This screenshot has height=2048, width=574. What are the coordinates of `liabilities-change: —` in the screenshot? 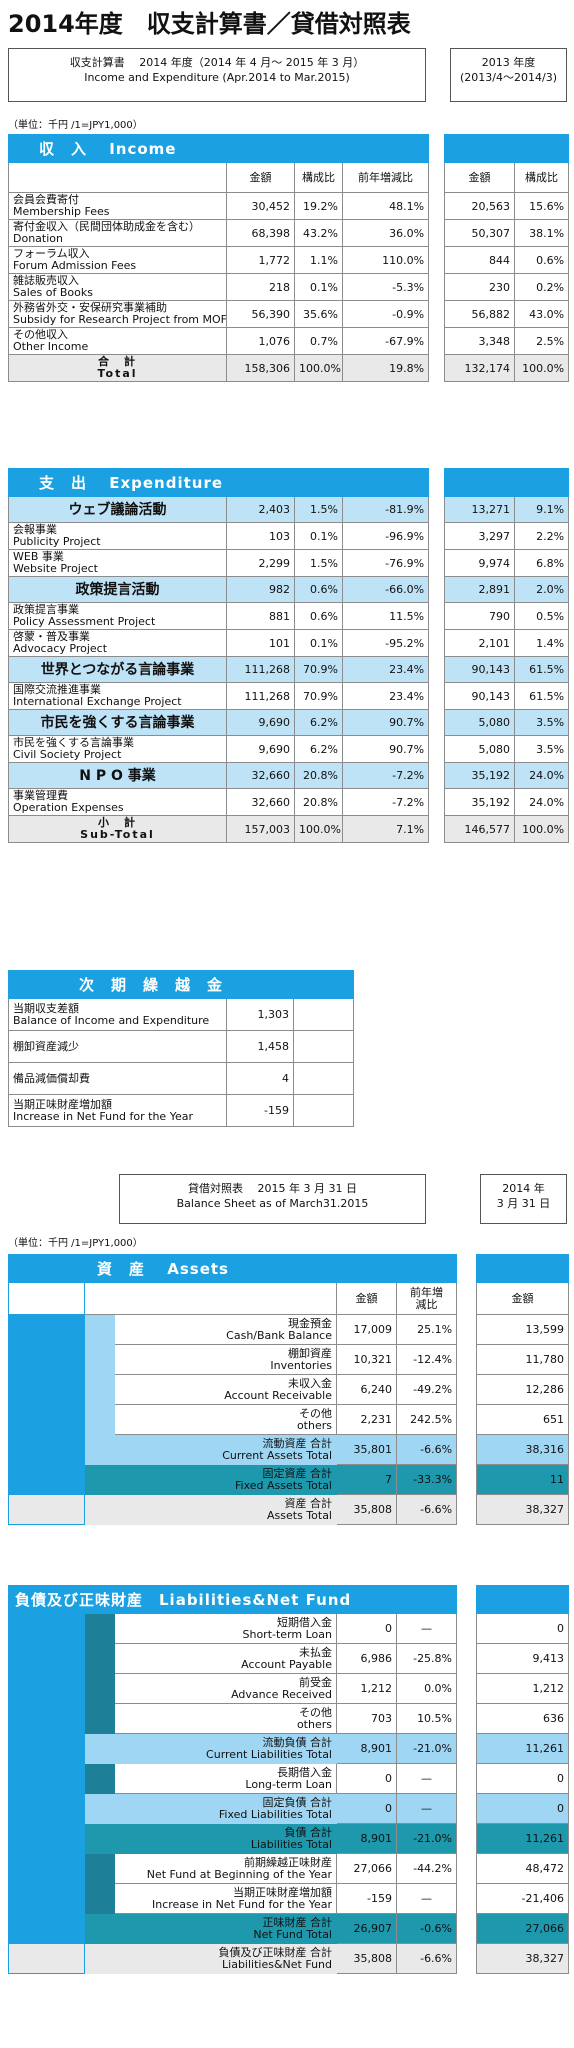 It's located at (426, 1778).